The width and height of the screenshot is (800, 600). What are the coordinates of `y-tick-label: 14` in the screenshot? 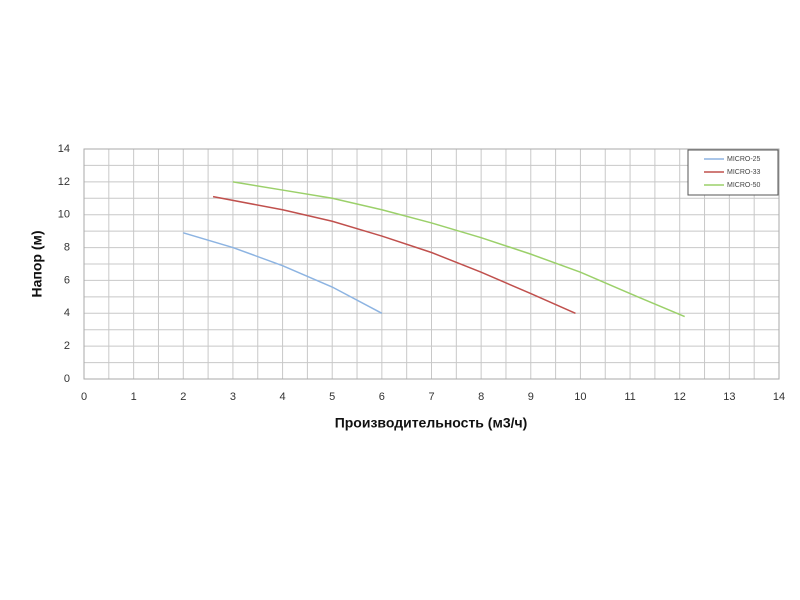 It's located at (64, 149).